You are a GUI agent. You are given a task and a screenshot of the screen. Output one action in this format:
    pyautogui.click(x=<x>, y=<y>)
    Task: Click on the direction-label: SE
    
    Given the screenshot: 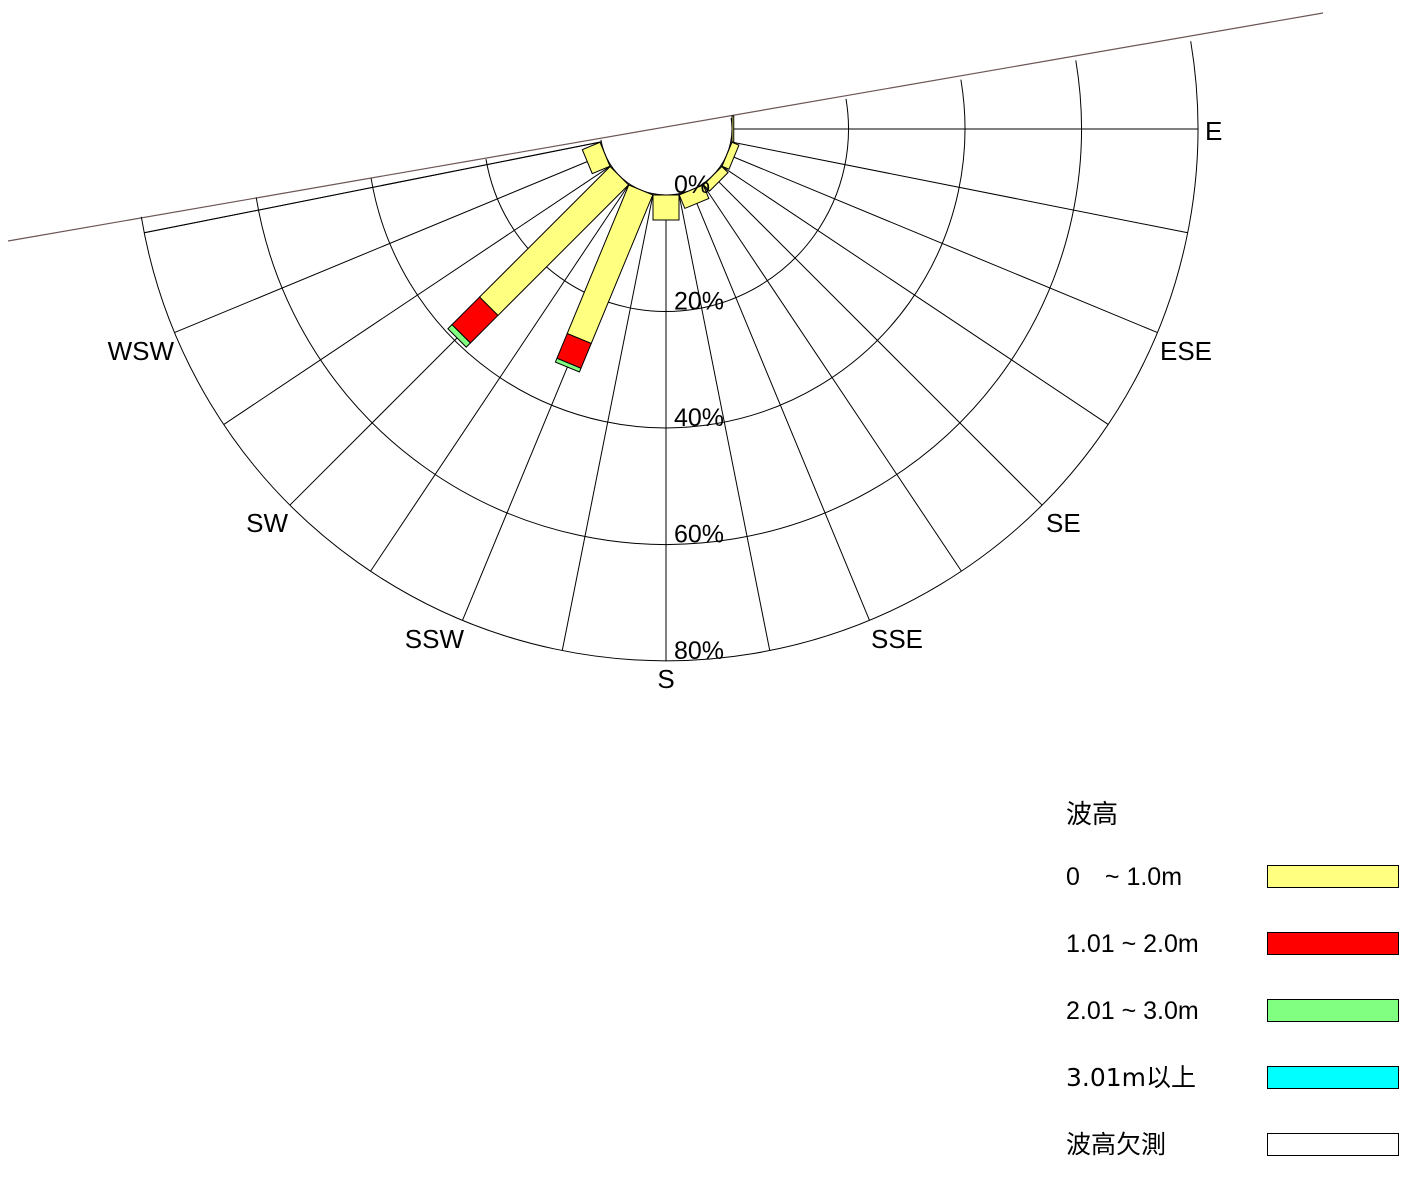 What is the action you would take?
    pyautogui.click(x=1063, y=523)
    